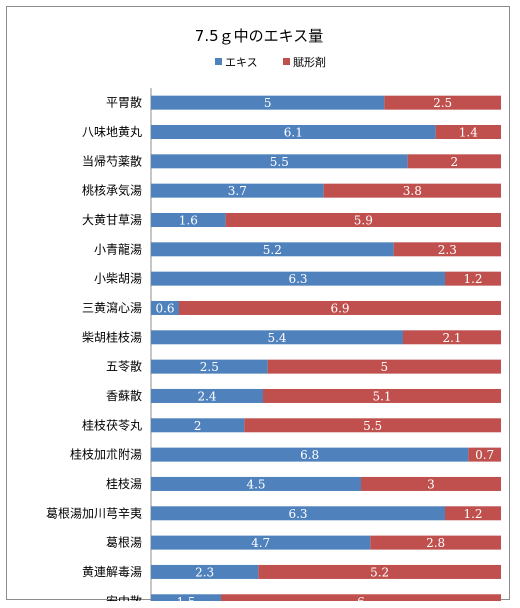  I want to click on category-label: 三黄瀉心湯, so click(112, 307).